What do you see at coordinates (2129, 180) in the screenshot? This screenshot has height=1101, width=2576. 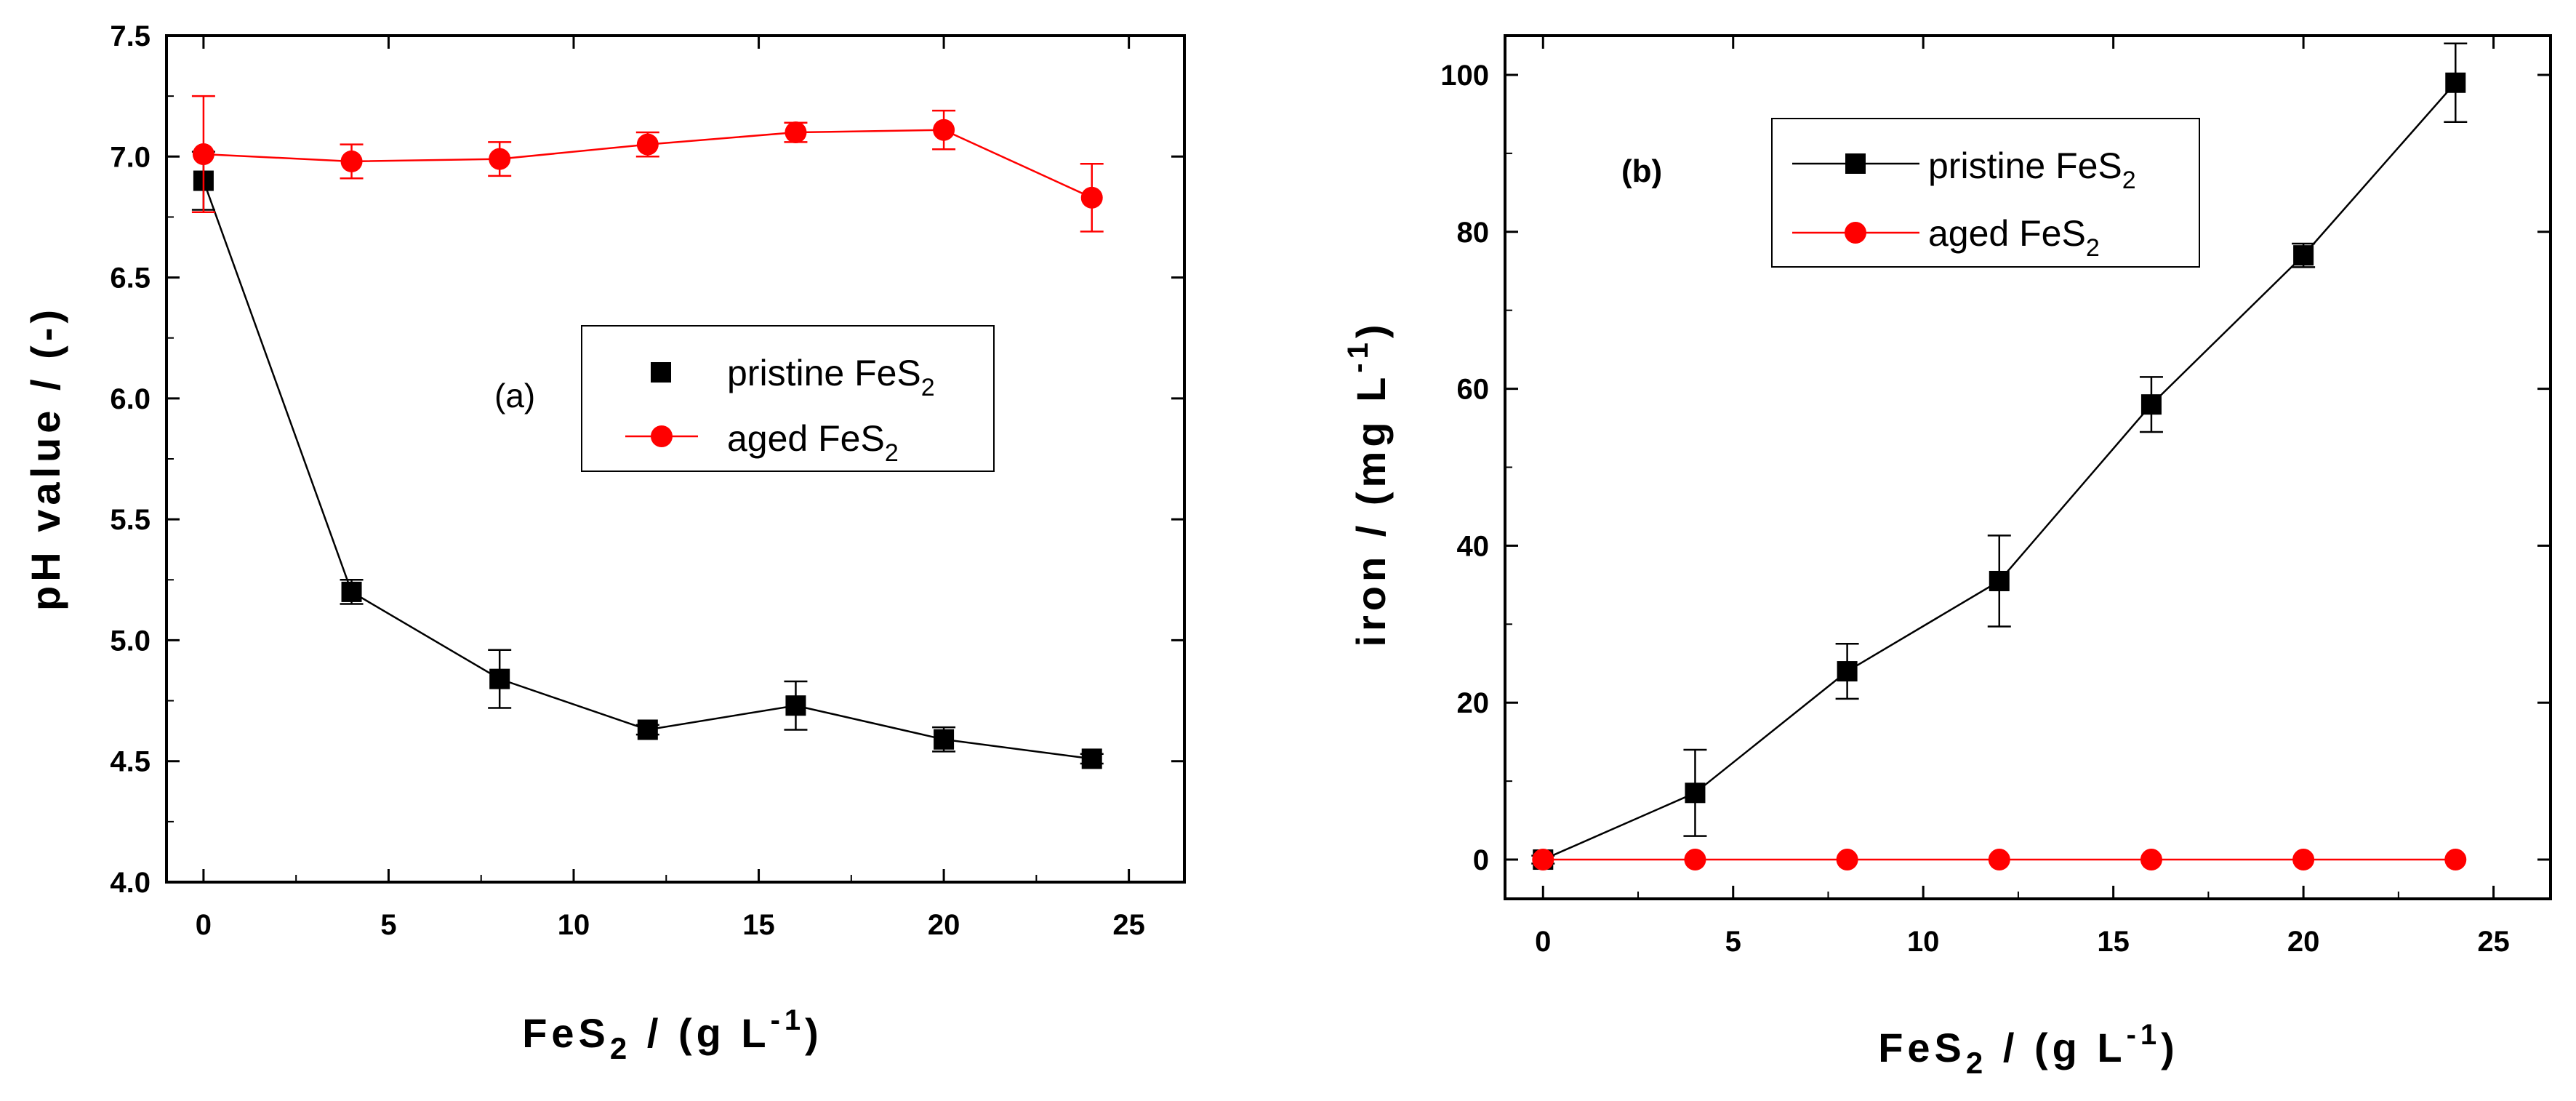 I see `panel-b-legend-pristine-sub: 2` at bounding box center [2129, 180].